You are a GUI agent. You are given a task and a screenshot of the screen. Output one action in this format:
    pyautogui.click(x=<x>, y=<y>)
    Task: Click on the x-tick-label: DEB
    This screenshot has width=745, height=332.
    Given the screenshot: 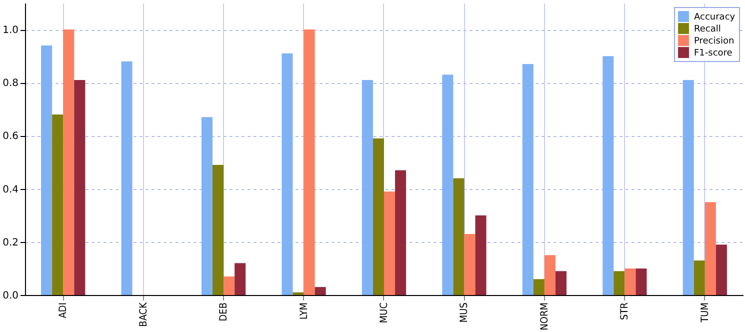 What is the action you would take?
    pyautogui.click(x=224, y=312)
    